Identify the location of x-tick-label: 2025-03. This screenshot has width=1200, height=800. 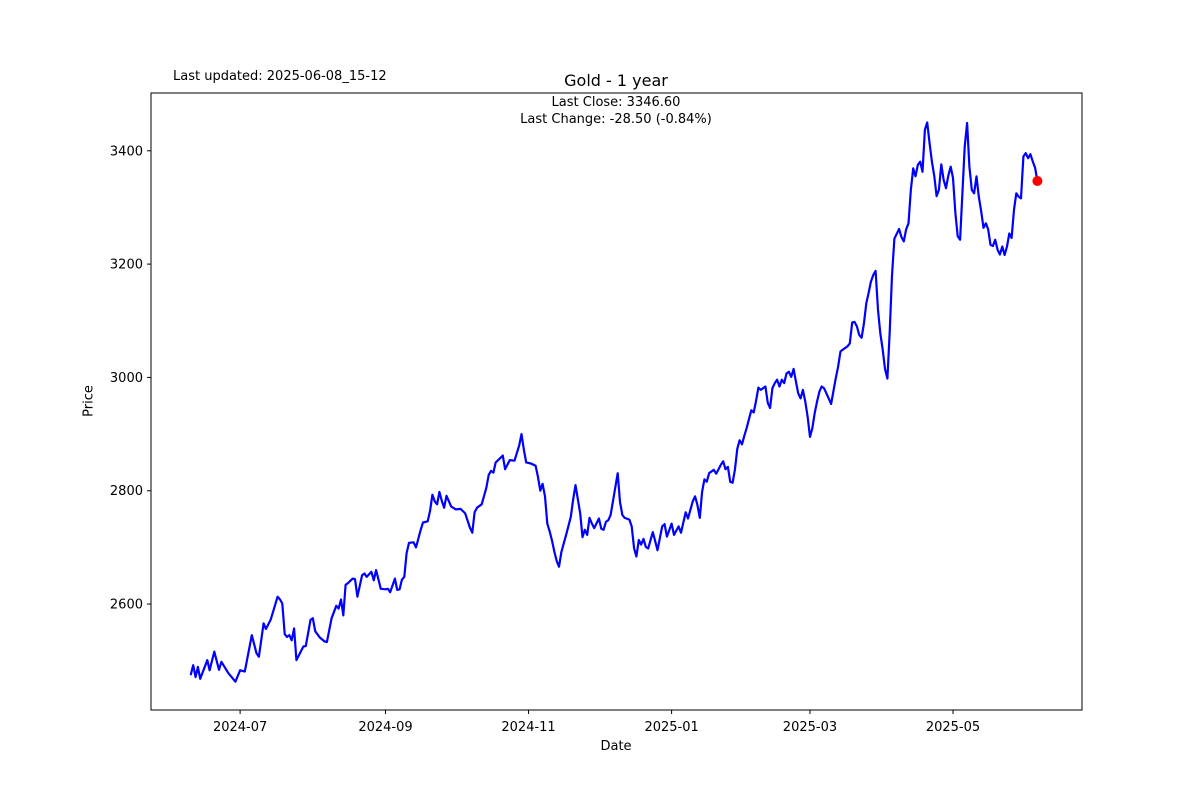
(810, 727).